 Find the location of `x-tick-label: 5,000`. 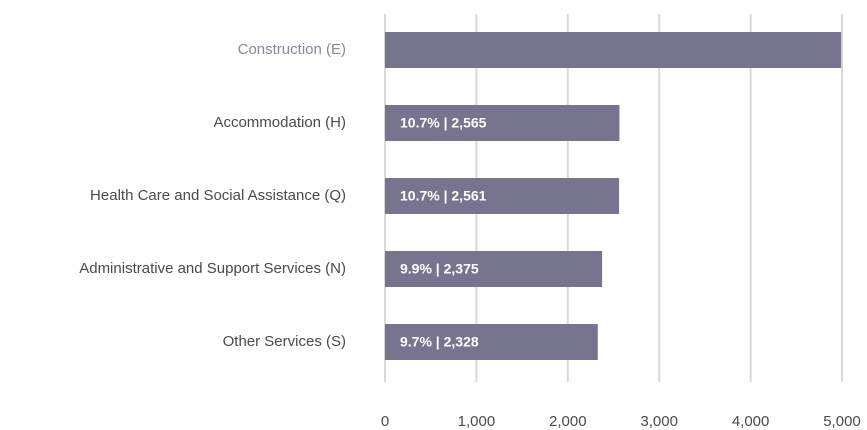

x-tick-label: 5,000 is located at coordinates (842, 421).